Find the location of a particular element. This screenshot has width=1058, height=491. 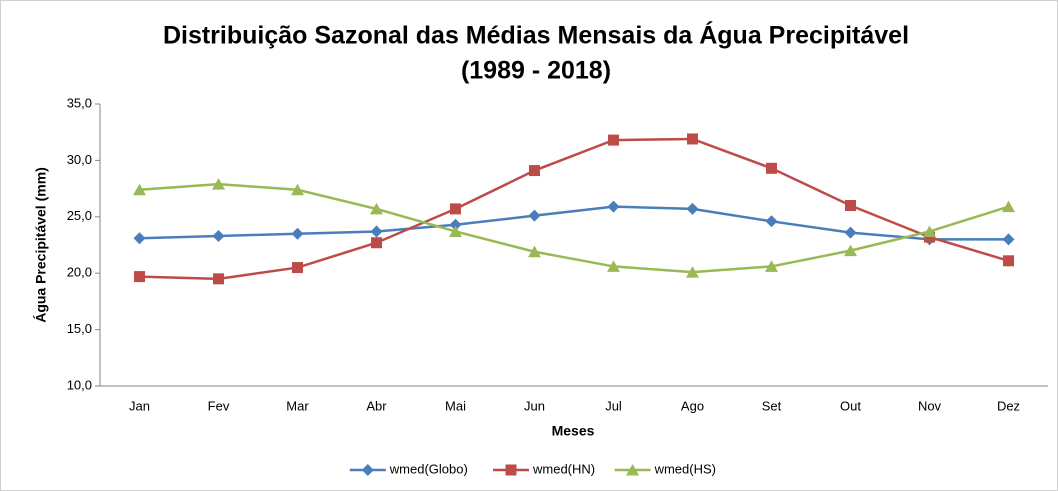

x-tick-label: Mar is located at coordinates (297, 405).